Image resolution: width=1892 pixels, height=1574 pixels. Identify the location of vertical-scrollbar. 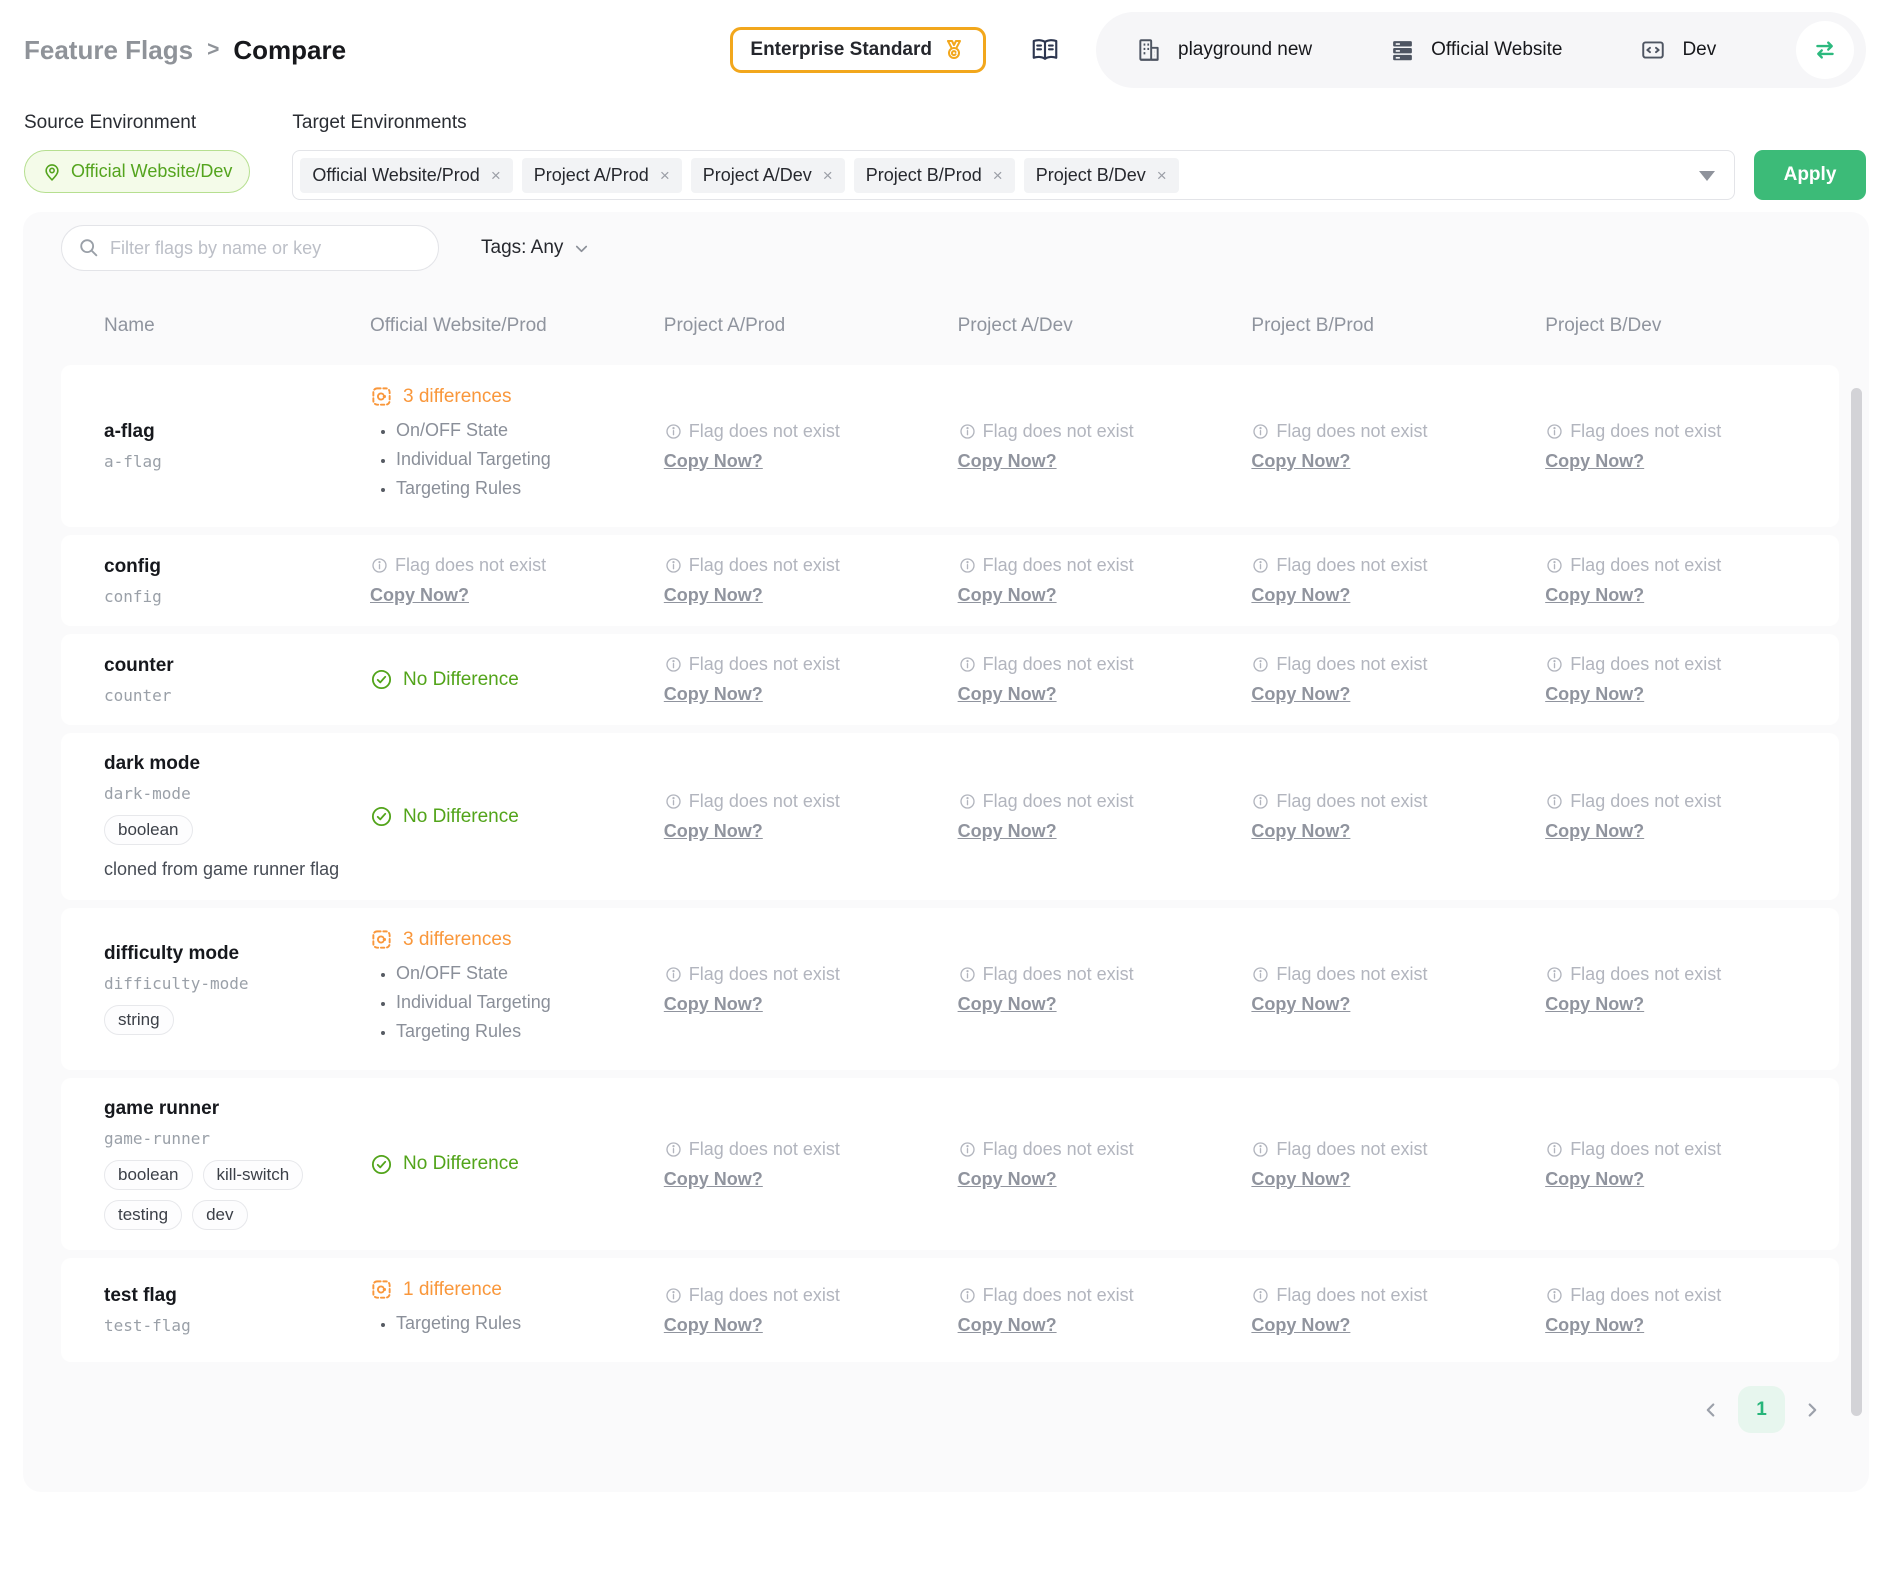
(1856, 902).